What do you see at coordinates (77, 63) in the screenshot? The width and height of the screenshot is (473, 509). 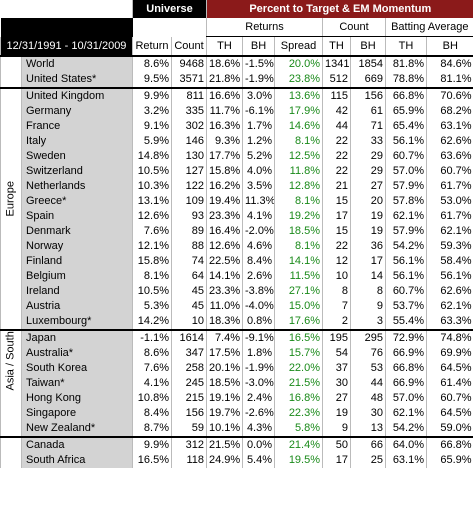 I see `country: World` at bounding box center [77, 63].